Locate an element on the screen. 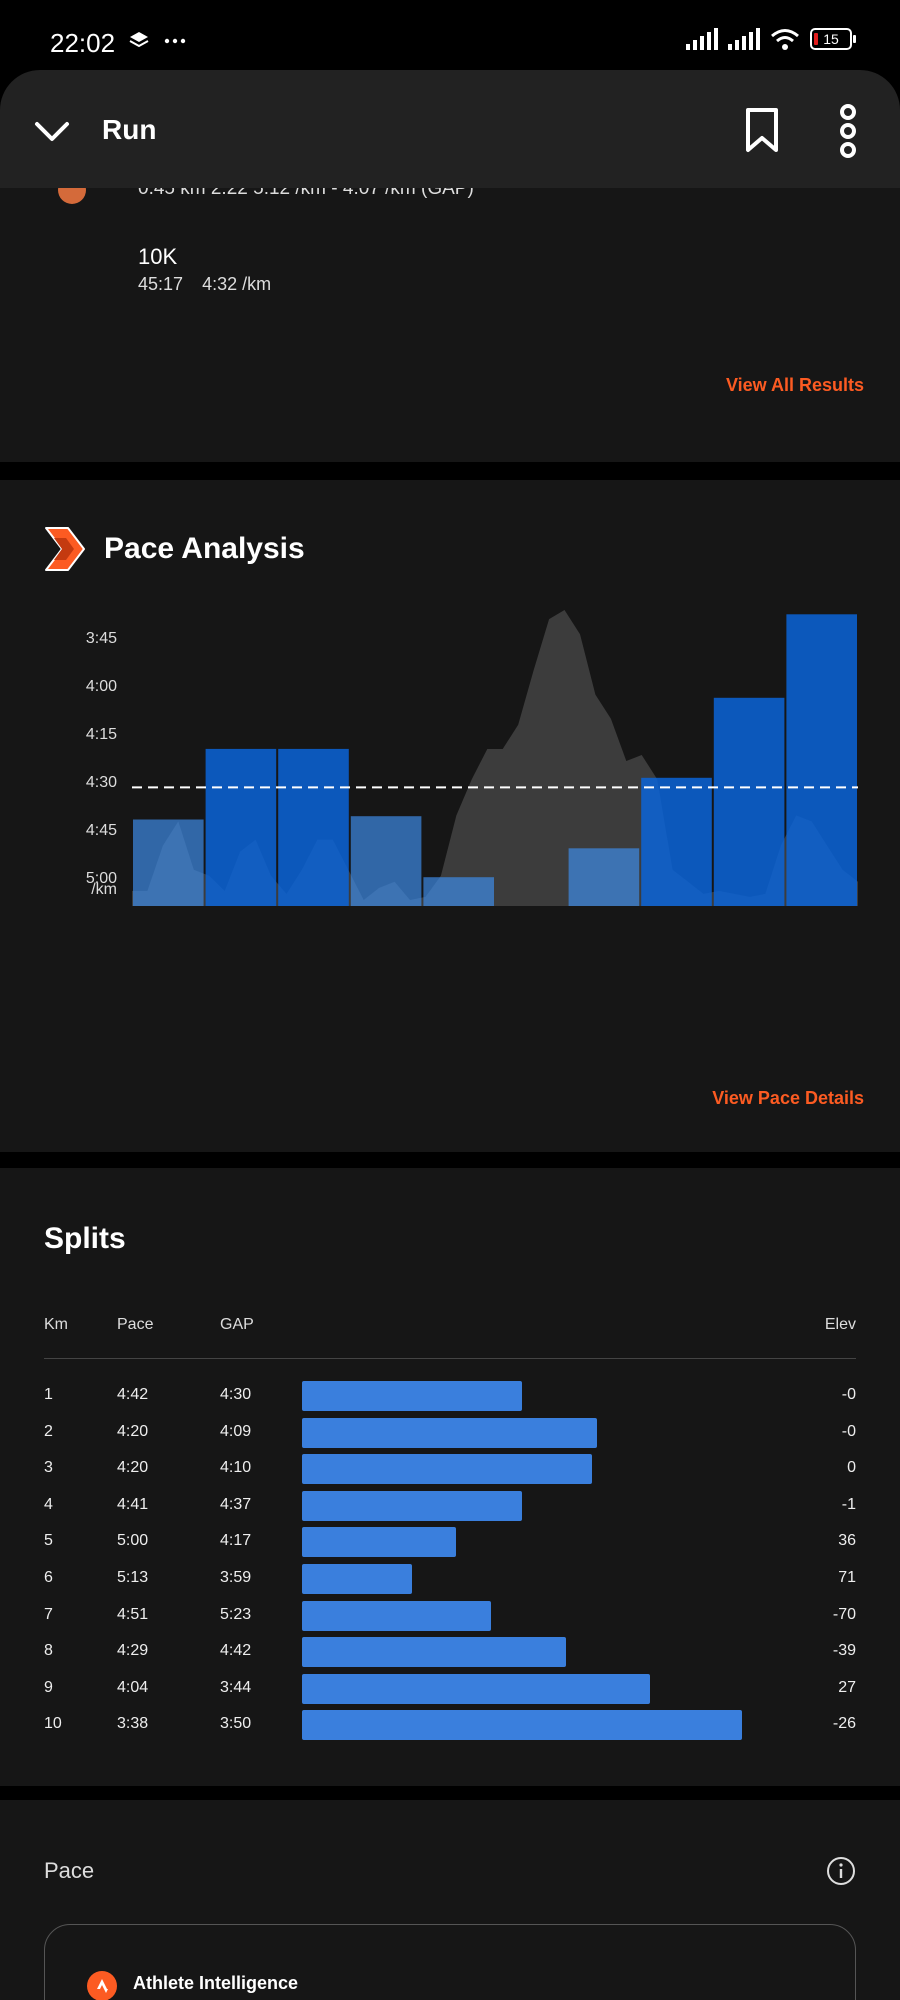 Image resolution: width=900 pixels, height=2000 pixels. split-elev: 36 is located at coordinates (847, 1541).